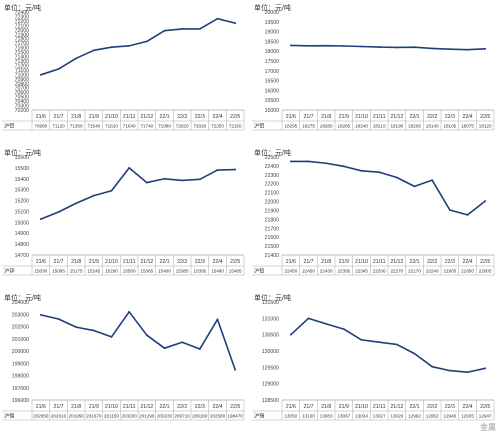 This screenshot has width=500, height=435. What do you see at coordinates (182, 271) in the screenshot?
I see `data-value-label: 15385` at bounding box center [182, 271].